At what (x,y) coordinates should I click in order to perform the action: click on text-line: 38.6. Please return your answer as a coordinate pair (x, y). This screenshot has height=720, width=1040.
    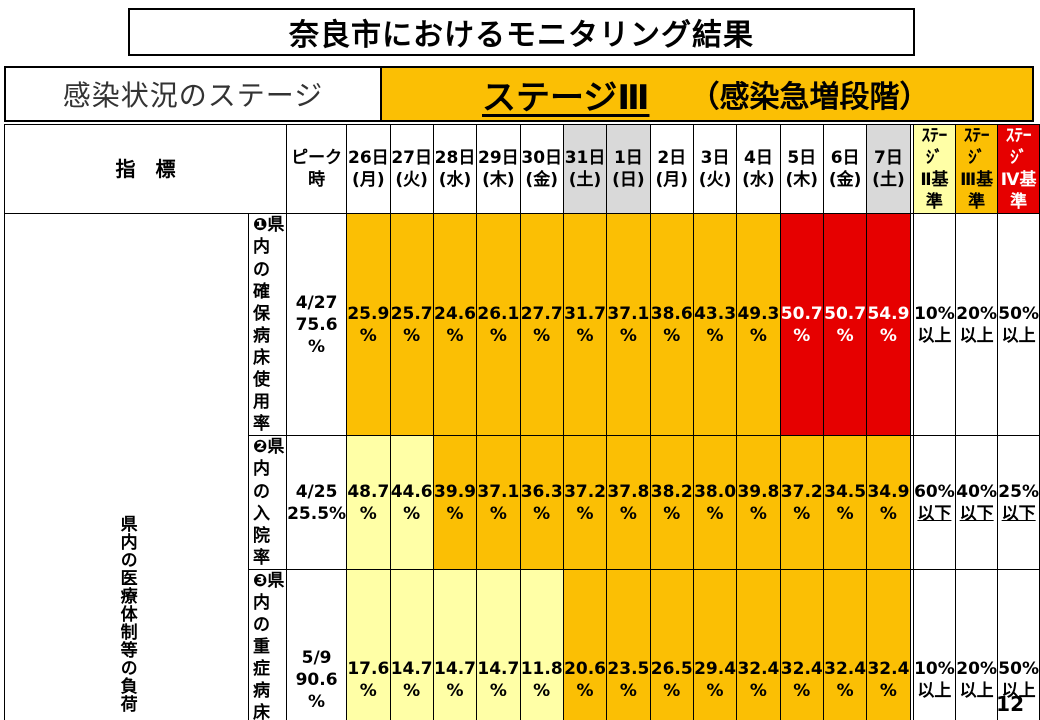
    Looking at the image, I should click on (671, 313).